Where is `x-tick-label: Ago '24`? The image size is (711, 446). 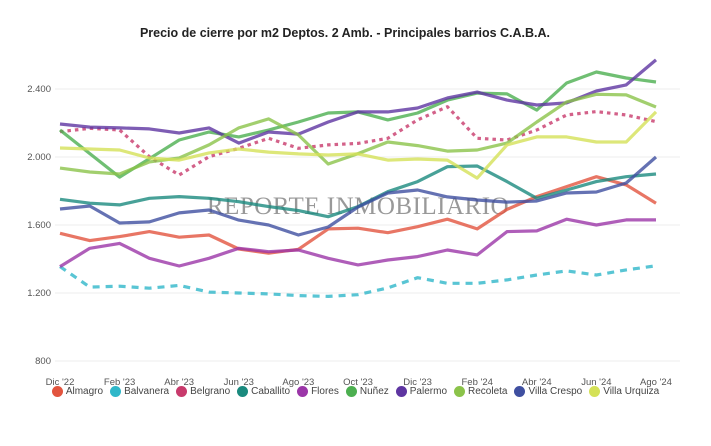
x-tick-label: Ago '24 is located at coordinates (656, 382).